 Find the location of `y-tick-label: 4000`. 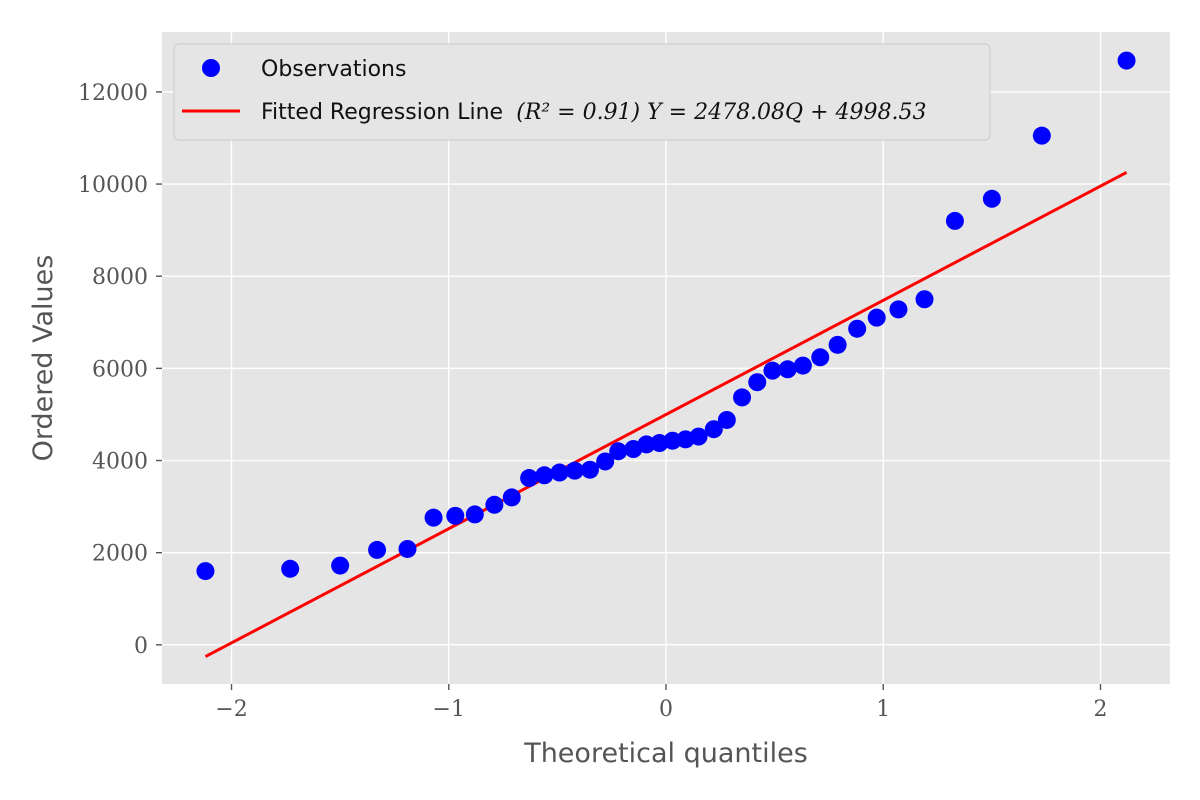

y-tick-label: 4000 is located at coordinates (120, 462).